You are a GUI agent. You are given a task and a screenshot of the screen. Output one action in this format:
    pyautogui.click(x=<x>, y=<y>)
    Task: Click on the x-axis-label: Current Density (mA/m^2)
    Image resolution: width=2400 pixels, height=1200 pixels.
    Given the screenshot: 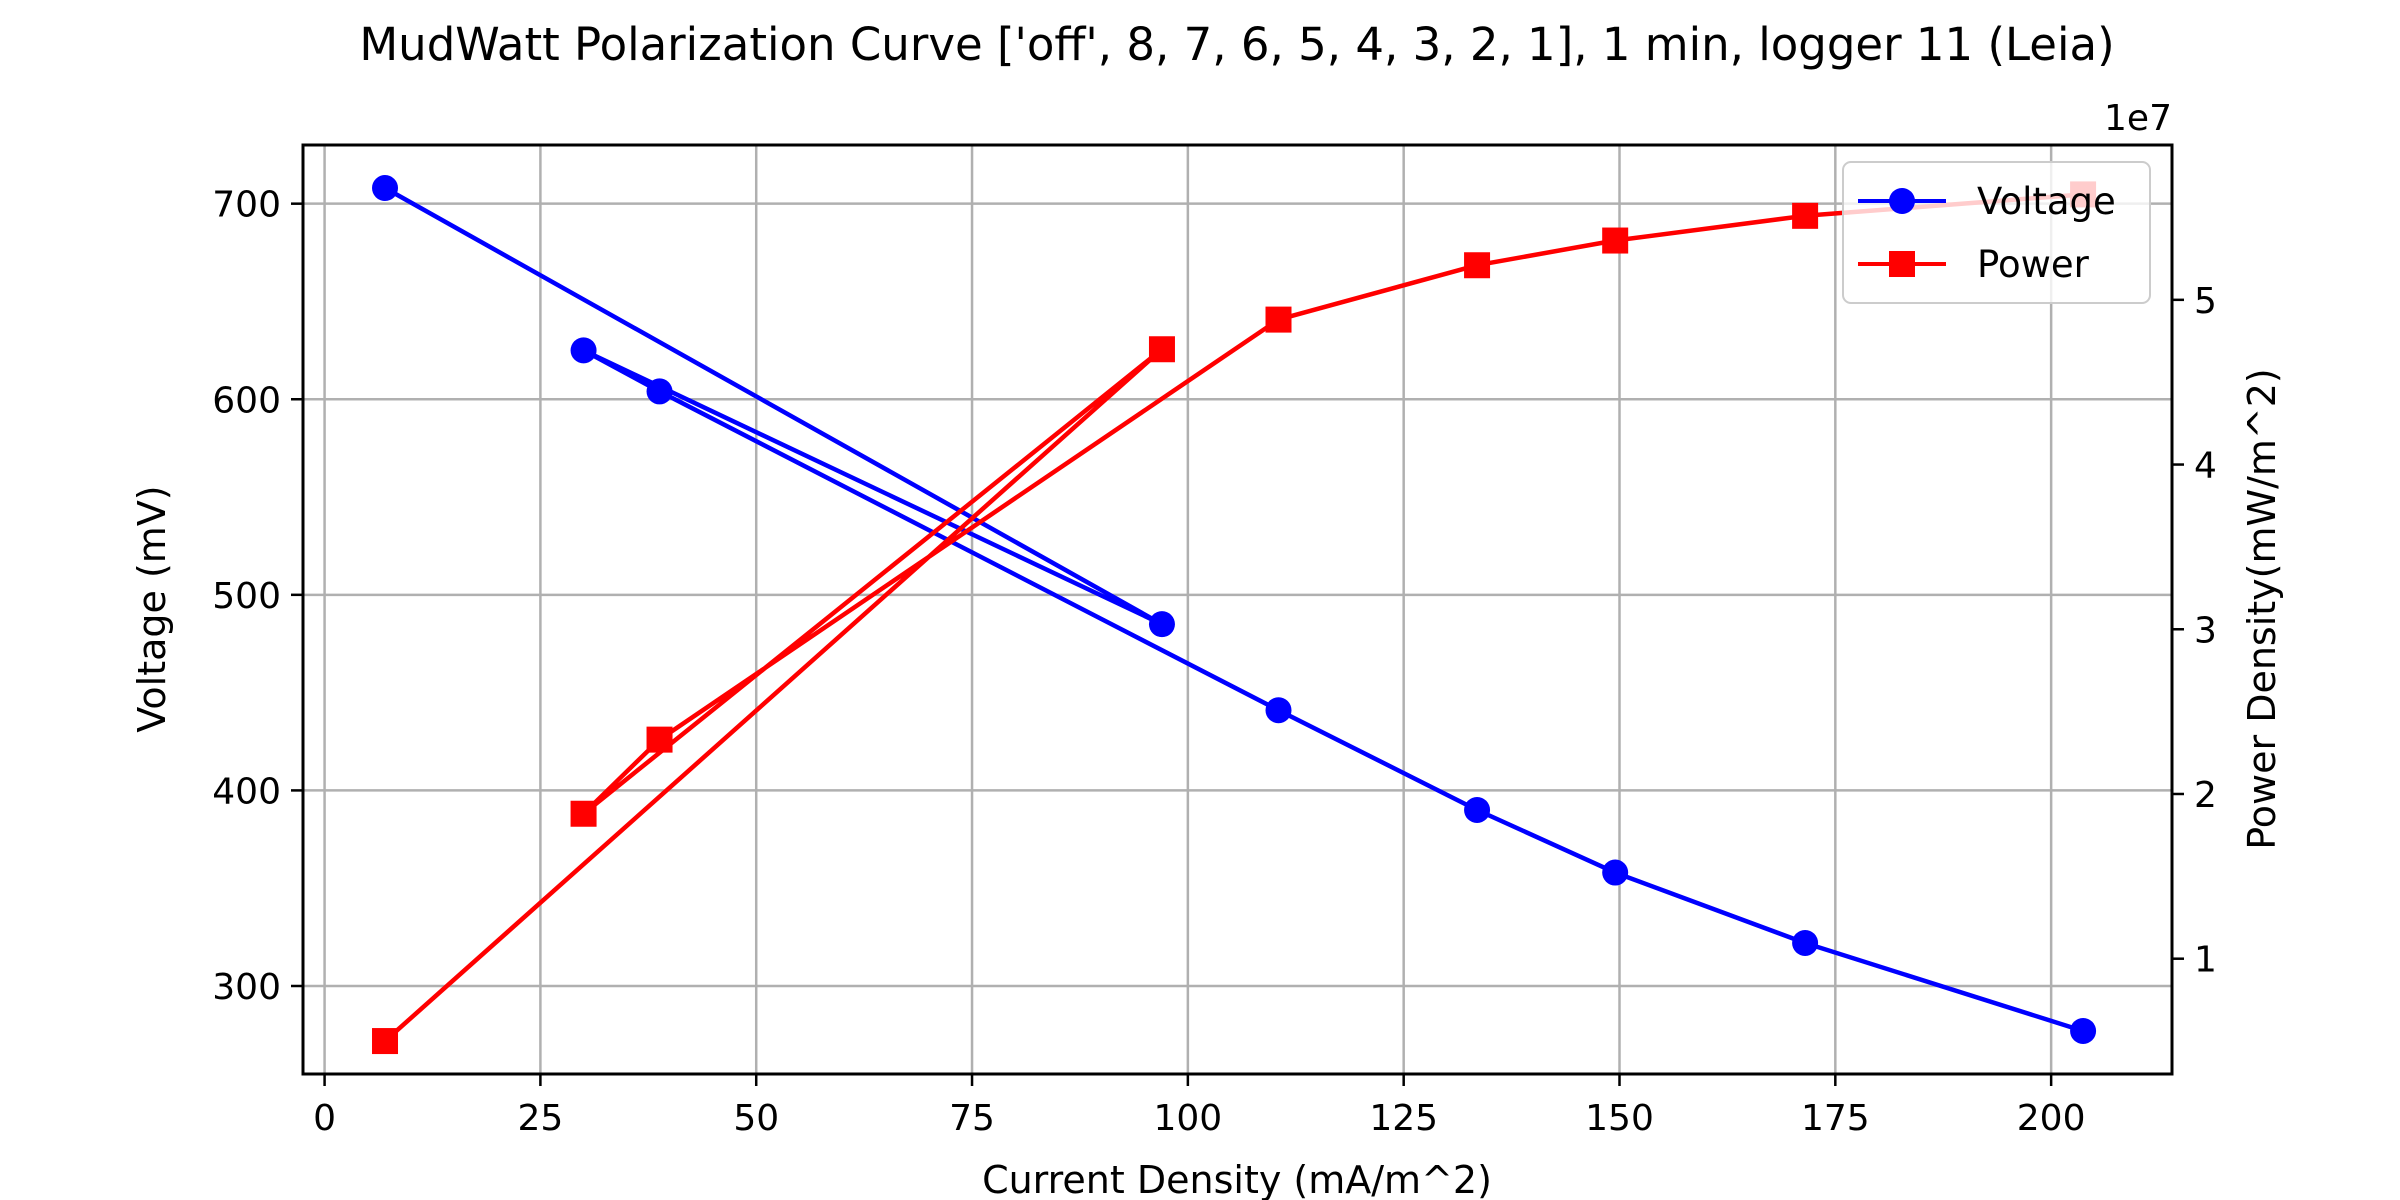 What is the action you would take?
    pyautogui.click(x=1237, y=1179)
    